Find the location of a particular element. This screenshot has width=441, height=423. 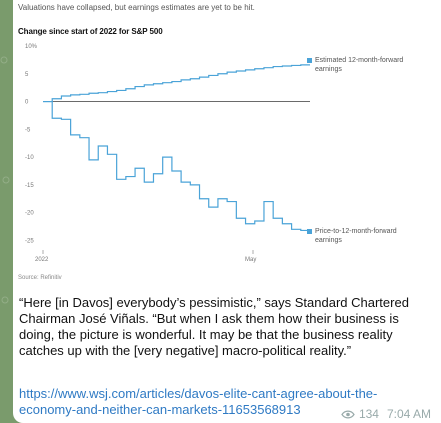

chart-title: Change since start of 2022 for S&P 500 is located at coordinates (90, 31).